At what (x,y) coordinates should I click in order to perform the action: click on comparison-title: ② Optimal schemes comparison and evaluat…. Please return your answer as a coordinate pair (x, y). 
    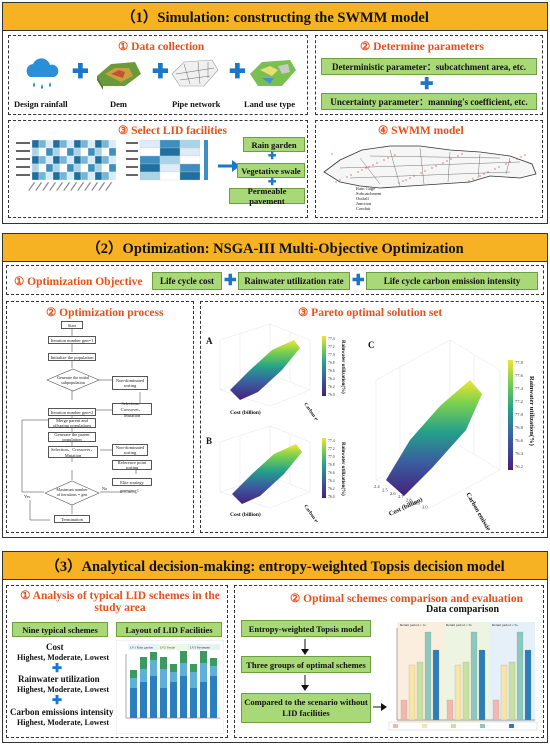
    Looking at the image, I should click on (406, 599).